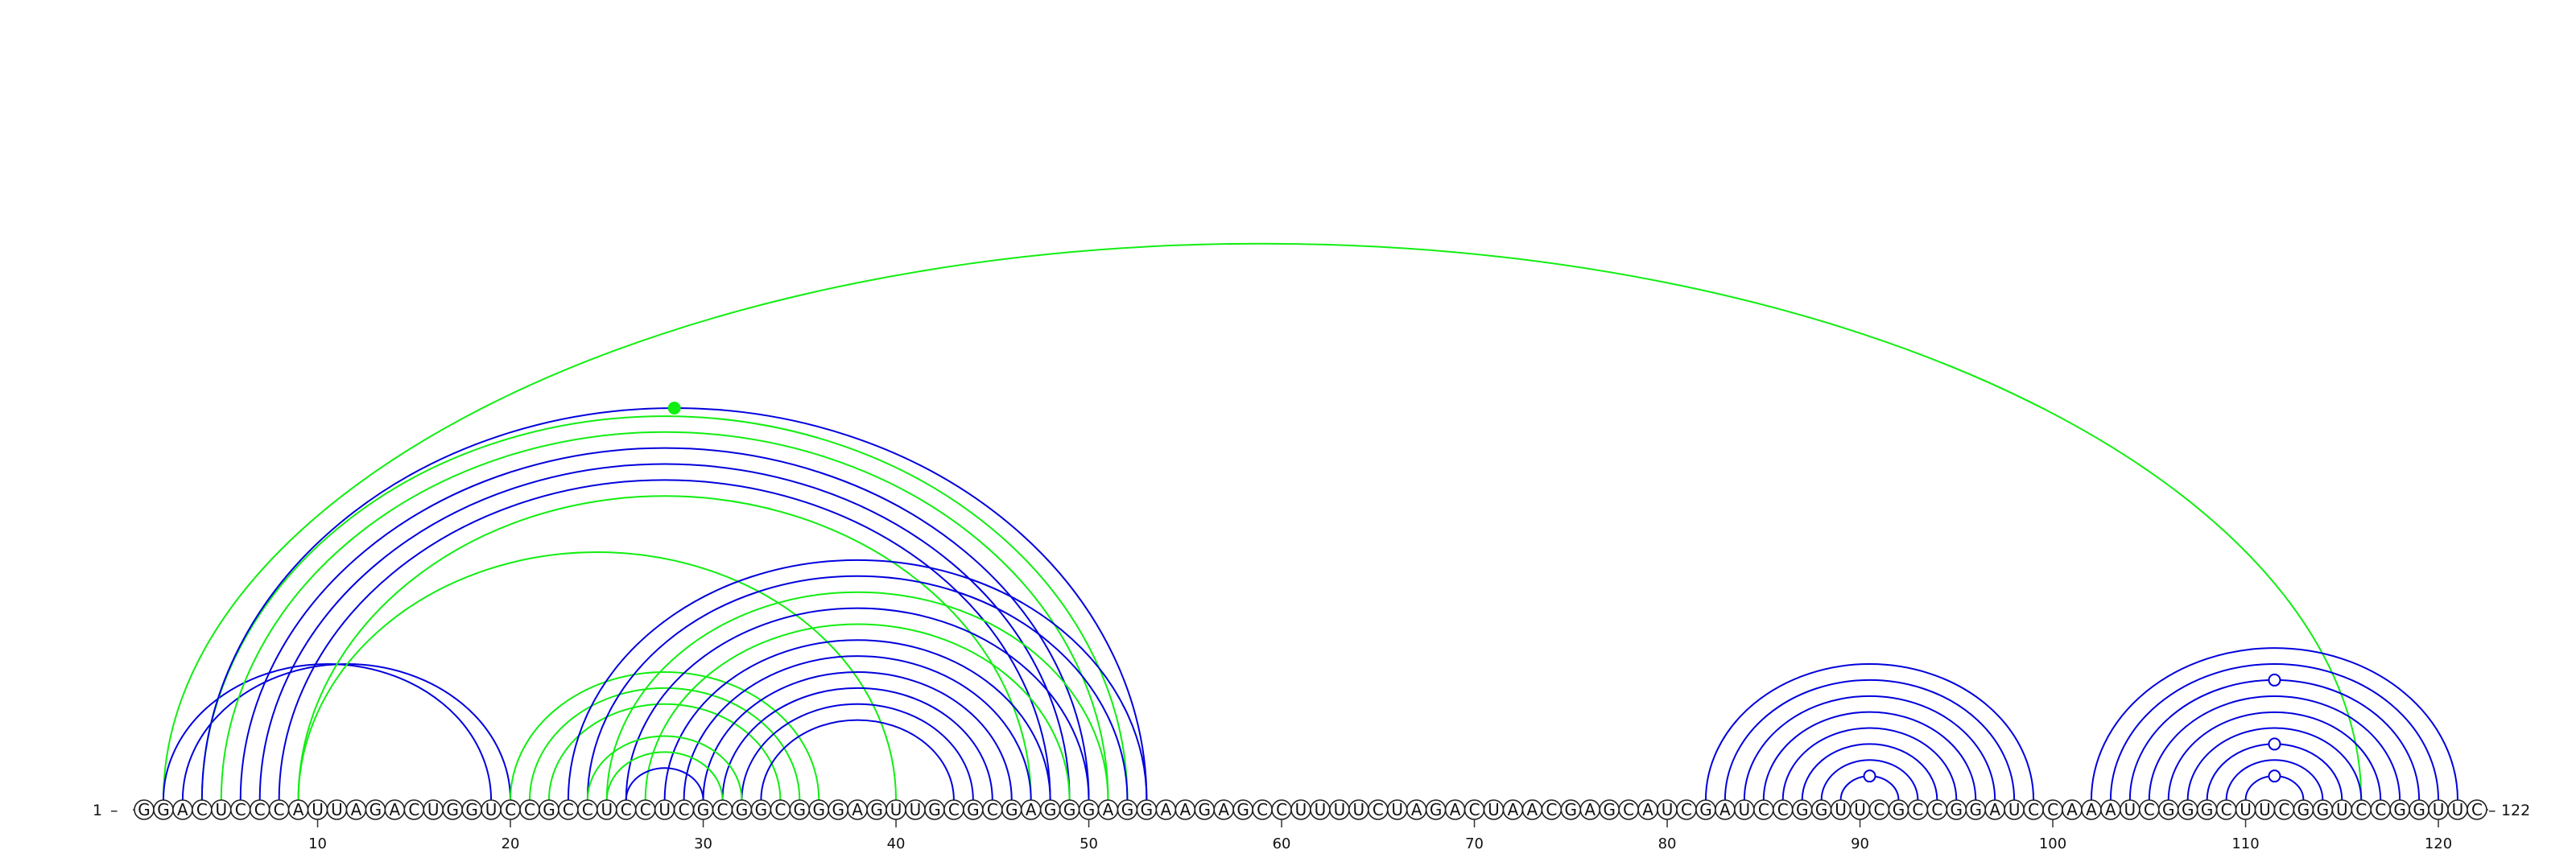 The height and width of the screenshot is (858, 2576). I want to click on nucleotide-6: C, so click(240, 809).